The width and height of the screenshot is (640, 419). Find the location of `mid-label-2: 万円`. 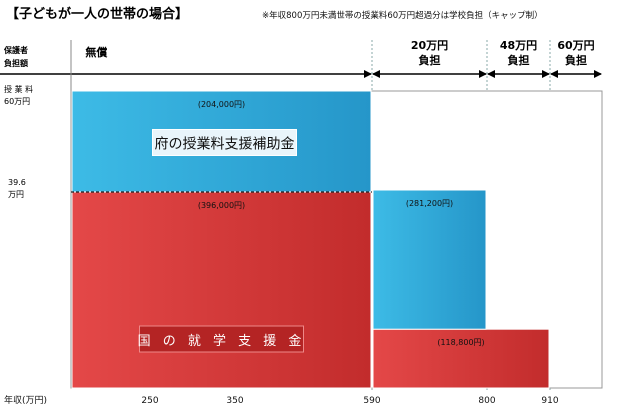

mid-label-2: 万円 is located at coordinates (16, 194).